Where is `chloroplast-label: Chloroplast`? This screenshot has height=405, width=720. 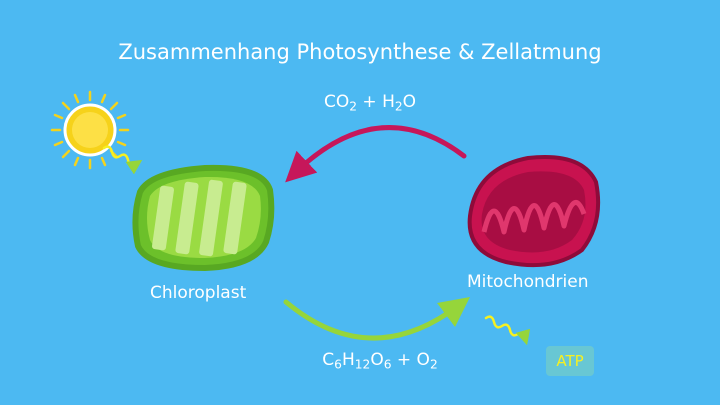 chloroplast-label: Chloroplast is located at coordinates (198, 293).